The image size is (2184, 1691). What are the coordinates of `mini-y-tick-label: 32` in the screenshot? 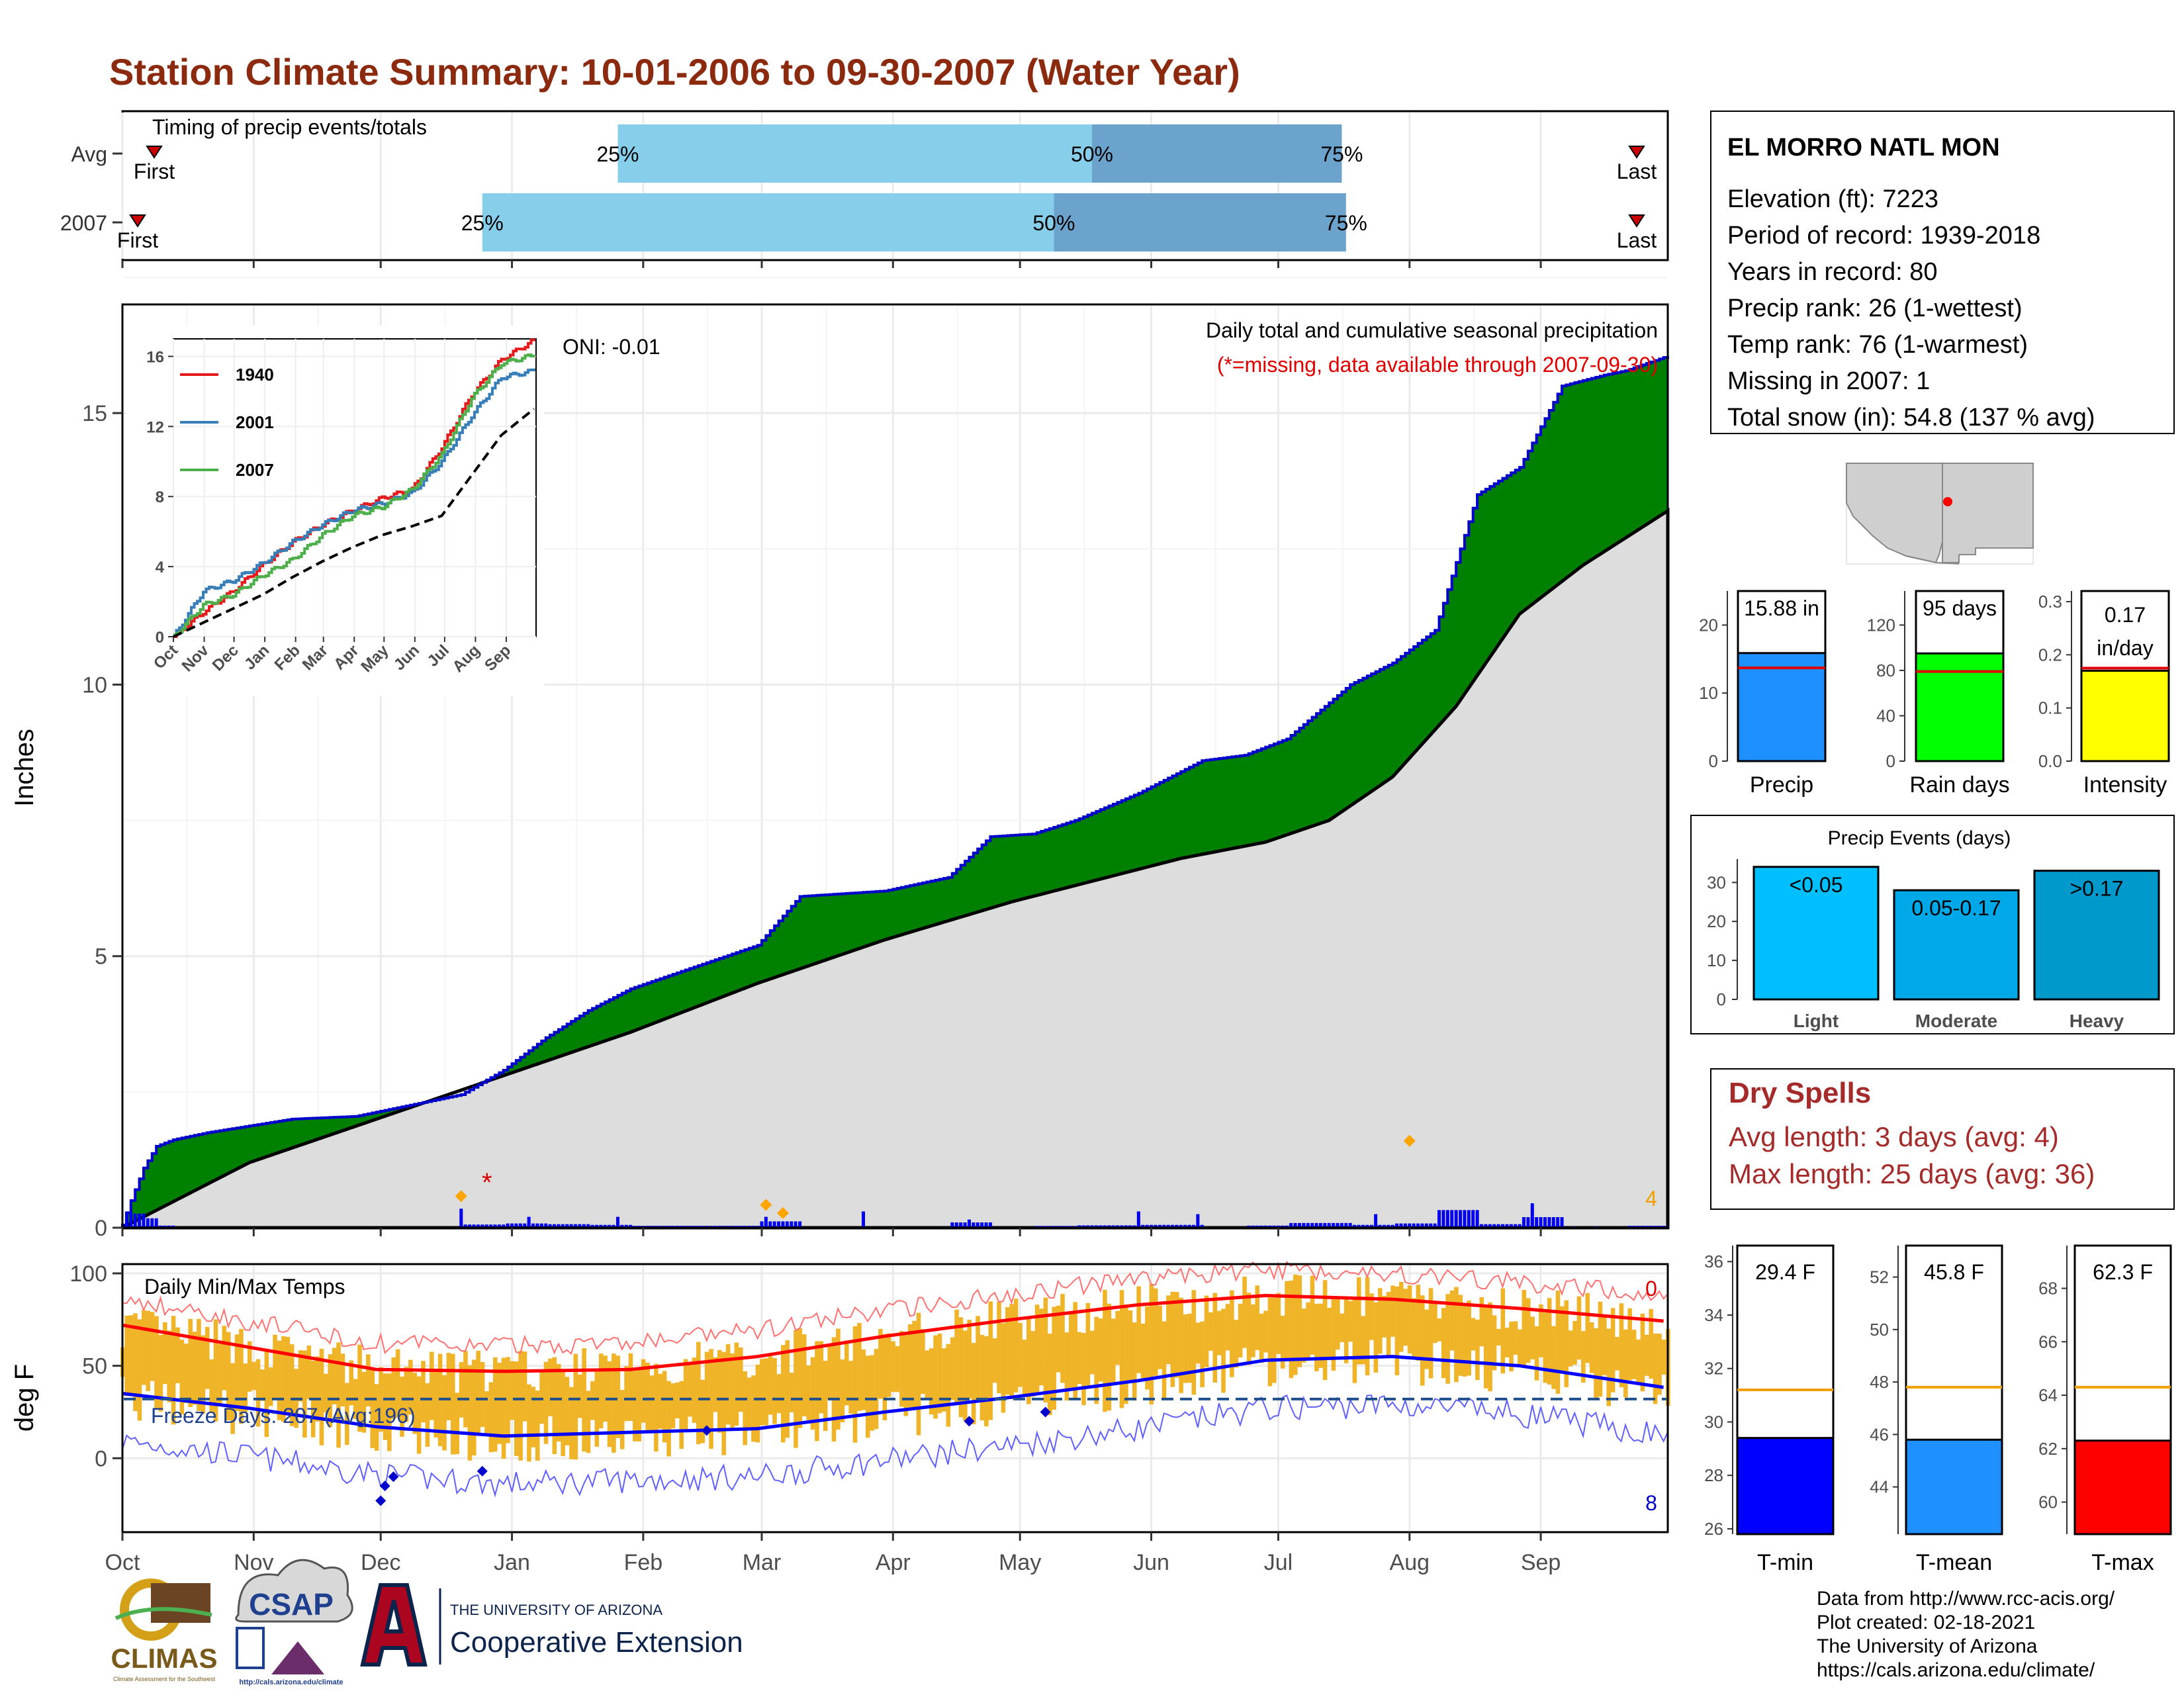 It's located at (1713, 1369).